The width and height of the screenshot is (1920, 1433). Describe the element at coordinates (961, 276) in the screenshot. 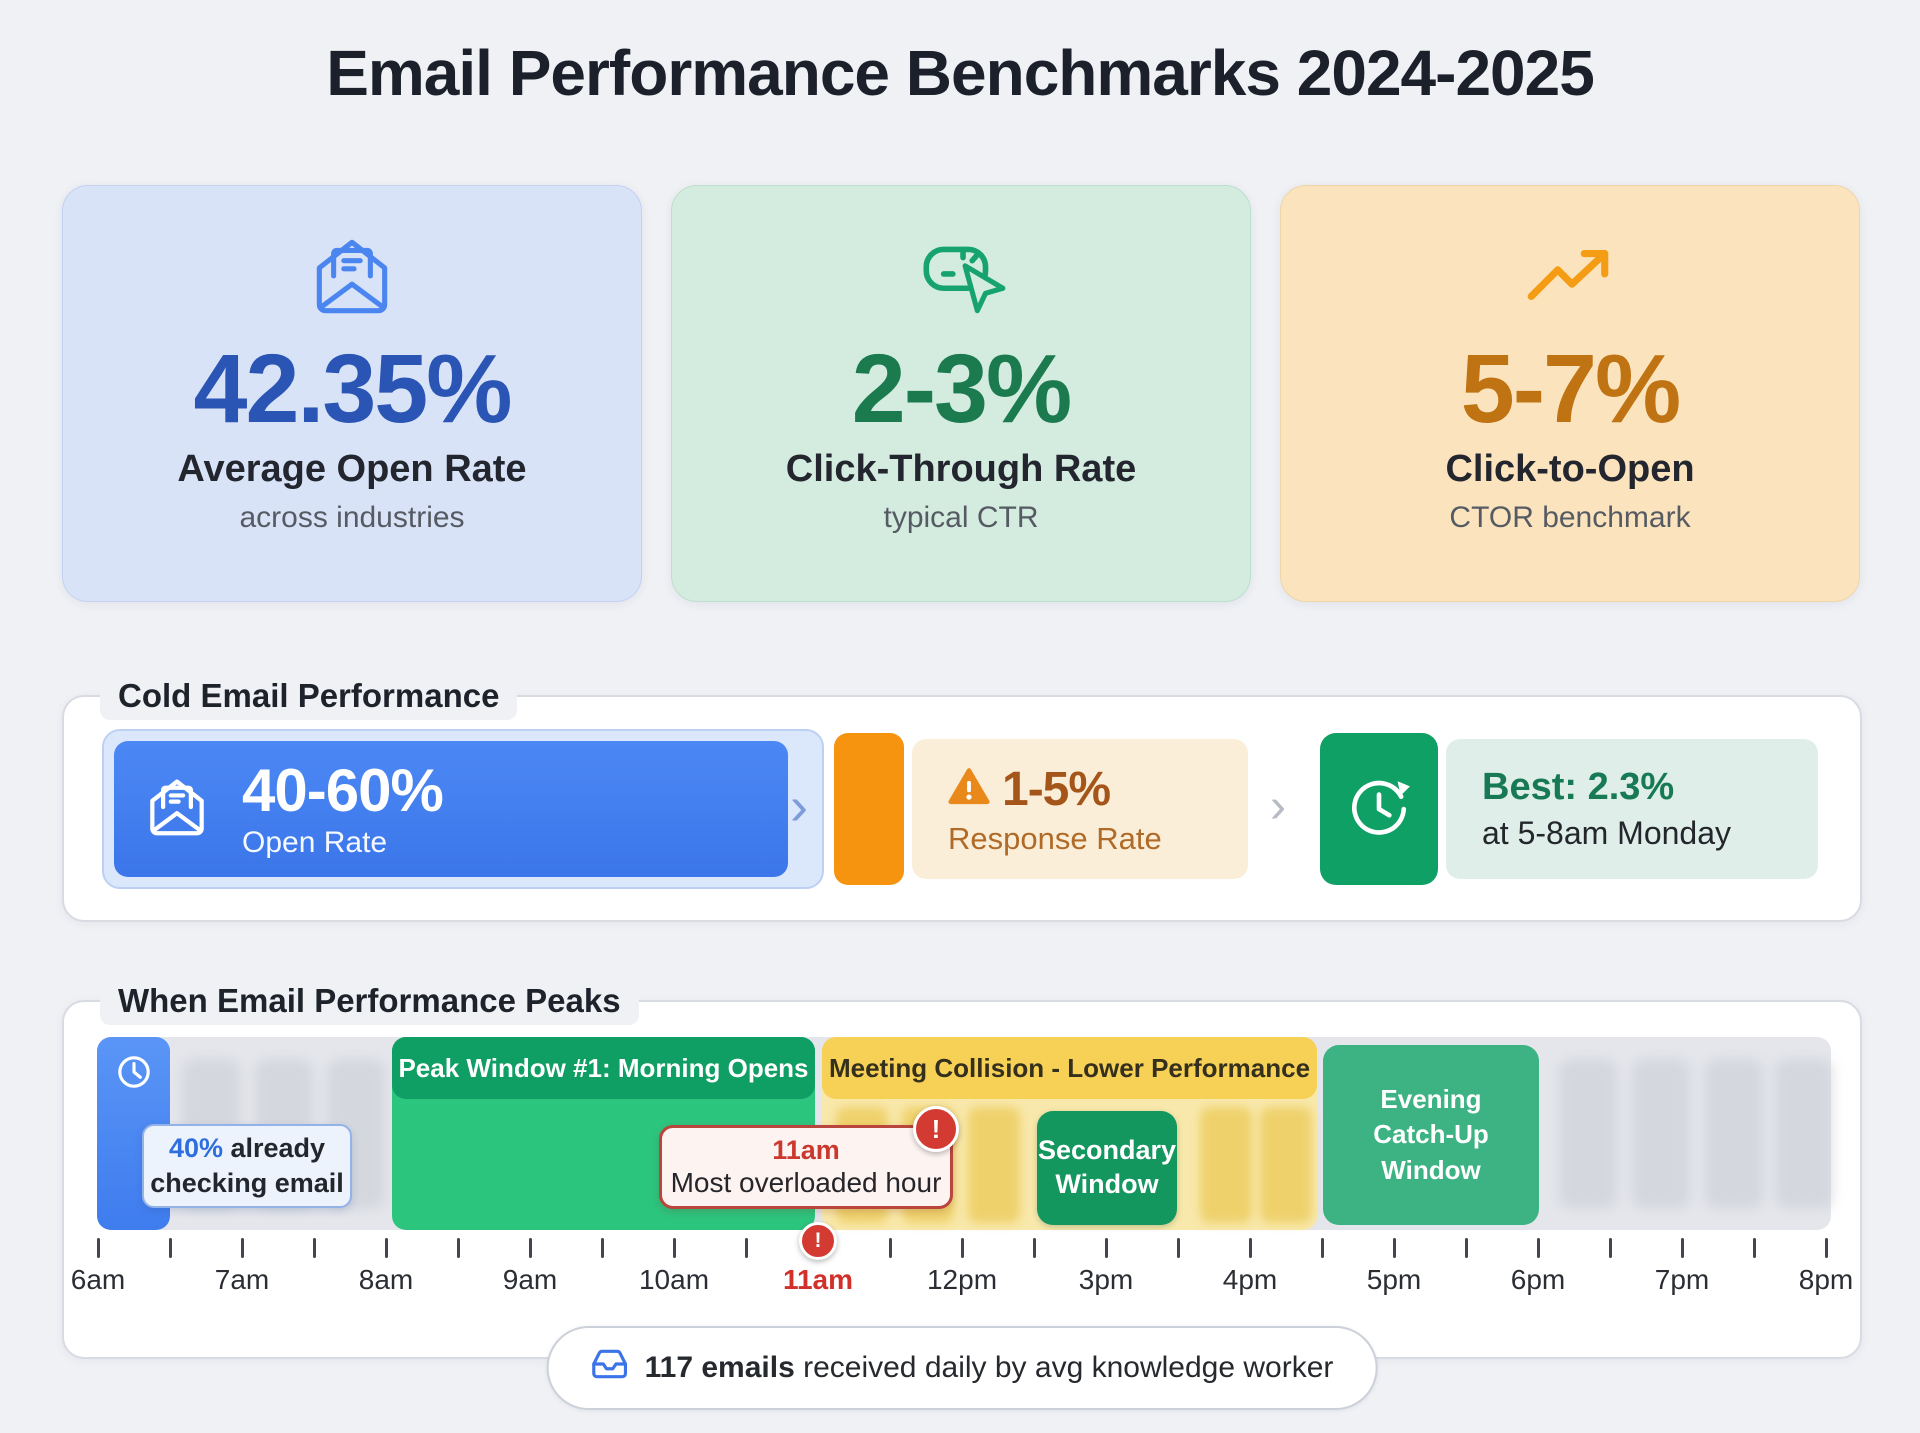

I see `cursor-click-icon` at that location.